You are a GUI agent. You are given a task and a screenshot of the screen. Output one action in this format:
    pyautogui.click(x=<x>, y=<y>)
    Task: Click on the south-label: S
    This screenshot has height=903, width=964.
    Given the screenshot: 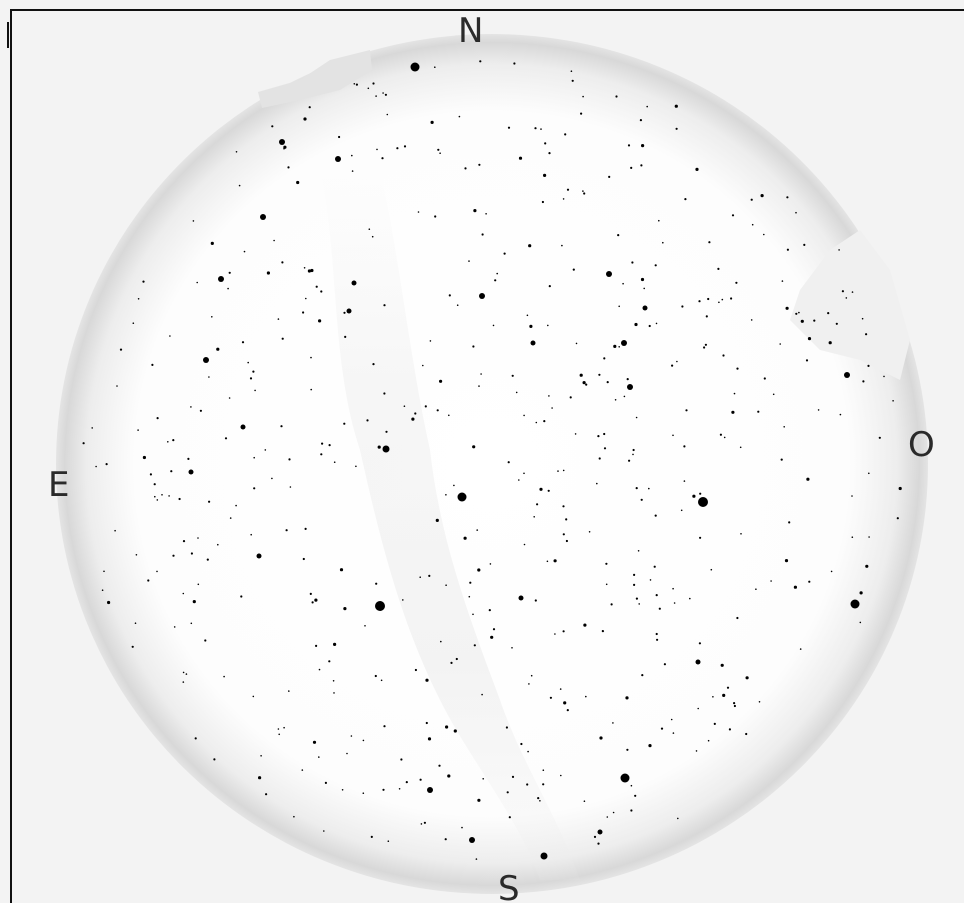 What is the action you would take?
    pyautogui.click(x=509, y=886)
    